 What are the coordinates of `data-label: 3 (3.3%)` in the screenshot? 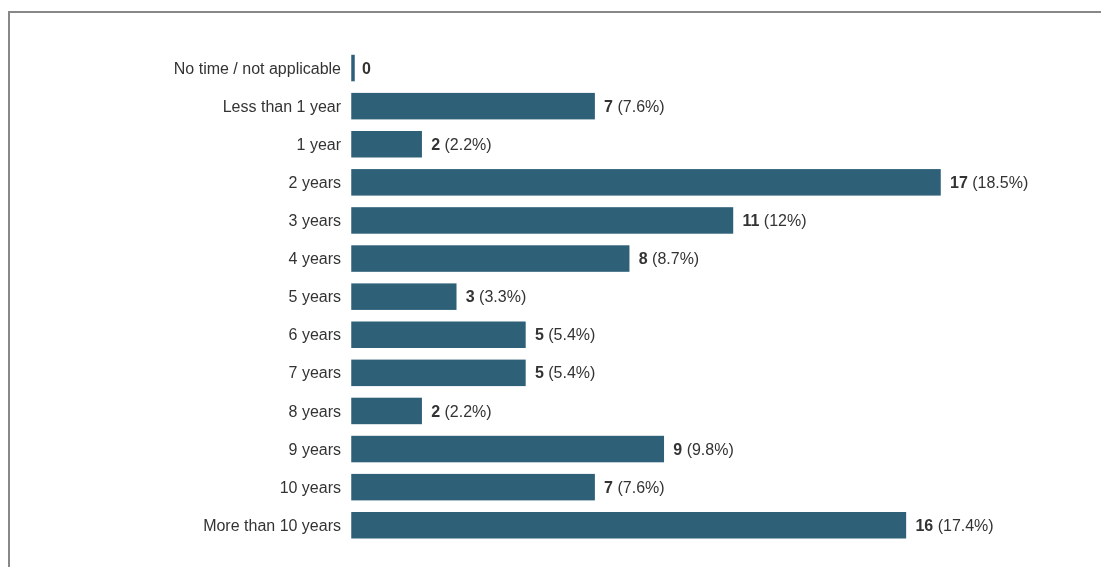 It's located at (496, 297).